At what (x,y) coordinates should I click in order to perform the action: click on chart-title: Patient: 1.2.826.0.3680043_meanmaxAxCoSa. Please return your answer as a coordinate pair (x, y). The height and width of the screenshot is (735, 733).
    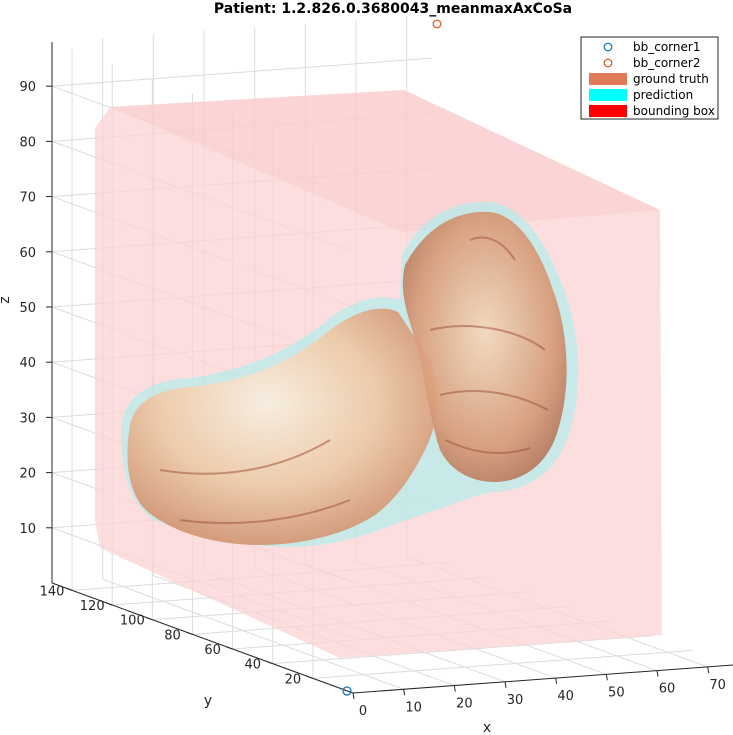
    Looking at the image, I should click on (393, 9).